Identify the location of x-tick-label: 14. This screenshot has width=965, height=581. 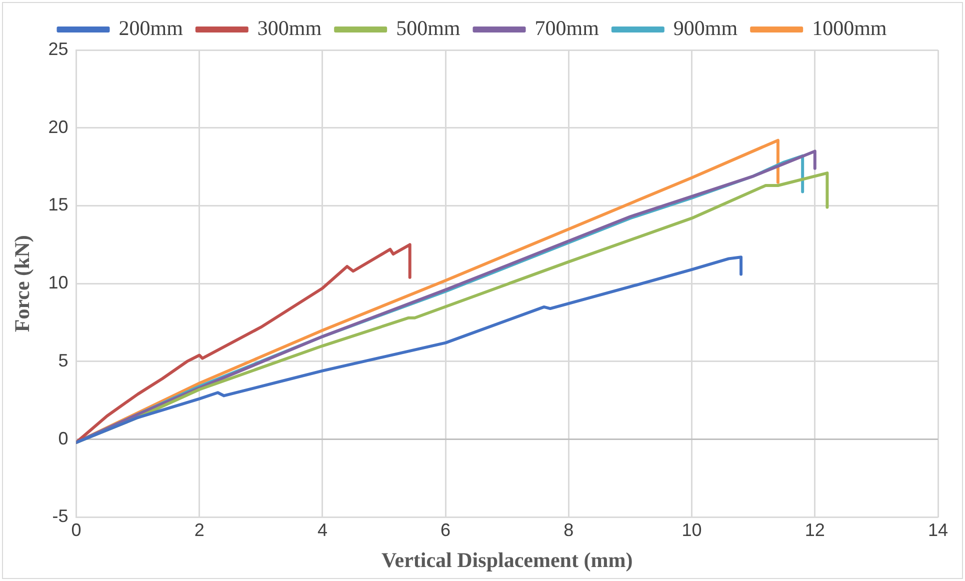
(938, 530).